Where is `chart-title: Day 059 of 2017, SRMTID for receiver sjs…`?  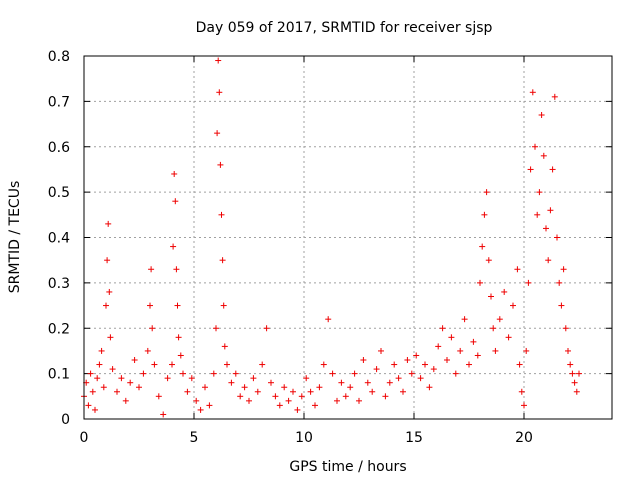
chart-title: Day 059 of 2017, SRMTID for receiver sjs… is located at coordinates (344, 28).